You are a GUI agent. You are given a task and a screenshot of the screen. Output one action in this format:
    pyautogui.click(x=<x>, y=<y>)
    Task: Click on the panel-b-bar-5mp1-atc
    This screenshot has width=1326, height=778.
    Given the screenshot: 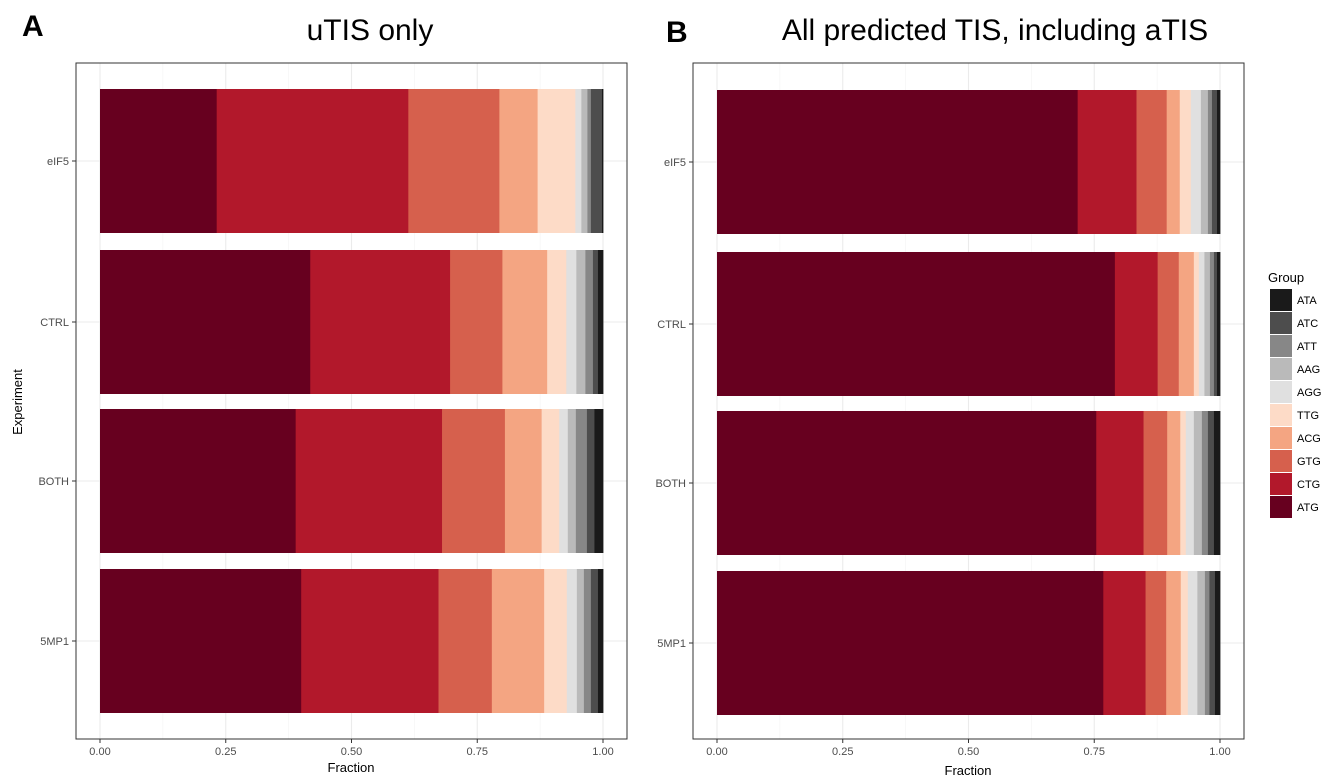 What is the action you would take?
    pyautogui.click(x=1212, y=643)
    